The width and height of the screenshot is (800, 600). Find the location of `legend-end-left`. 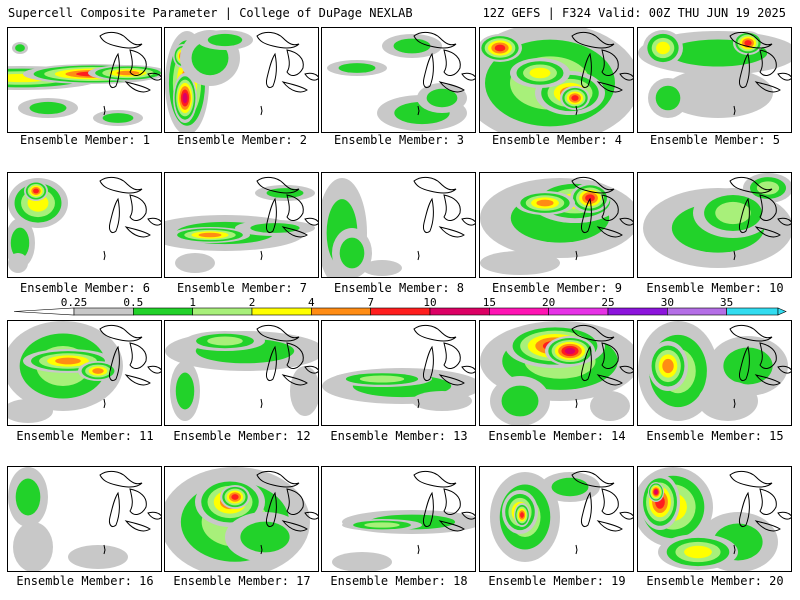

legend-end-left is located at coordinates (44, 311).